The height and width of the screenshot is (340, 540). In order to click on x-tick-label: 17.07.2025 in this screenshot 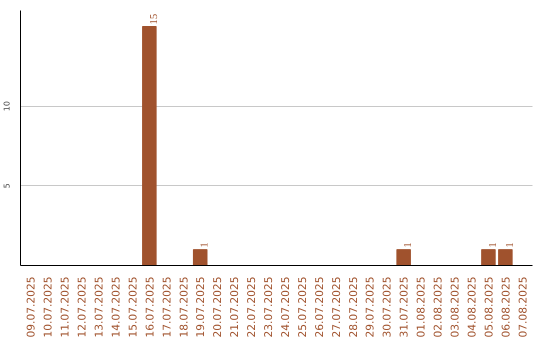, I will do `click(167, 307)`.